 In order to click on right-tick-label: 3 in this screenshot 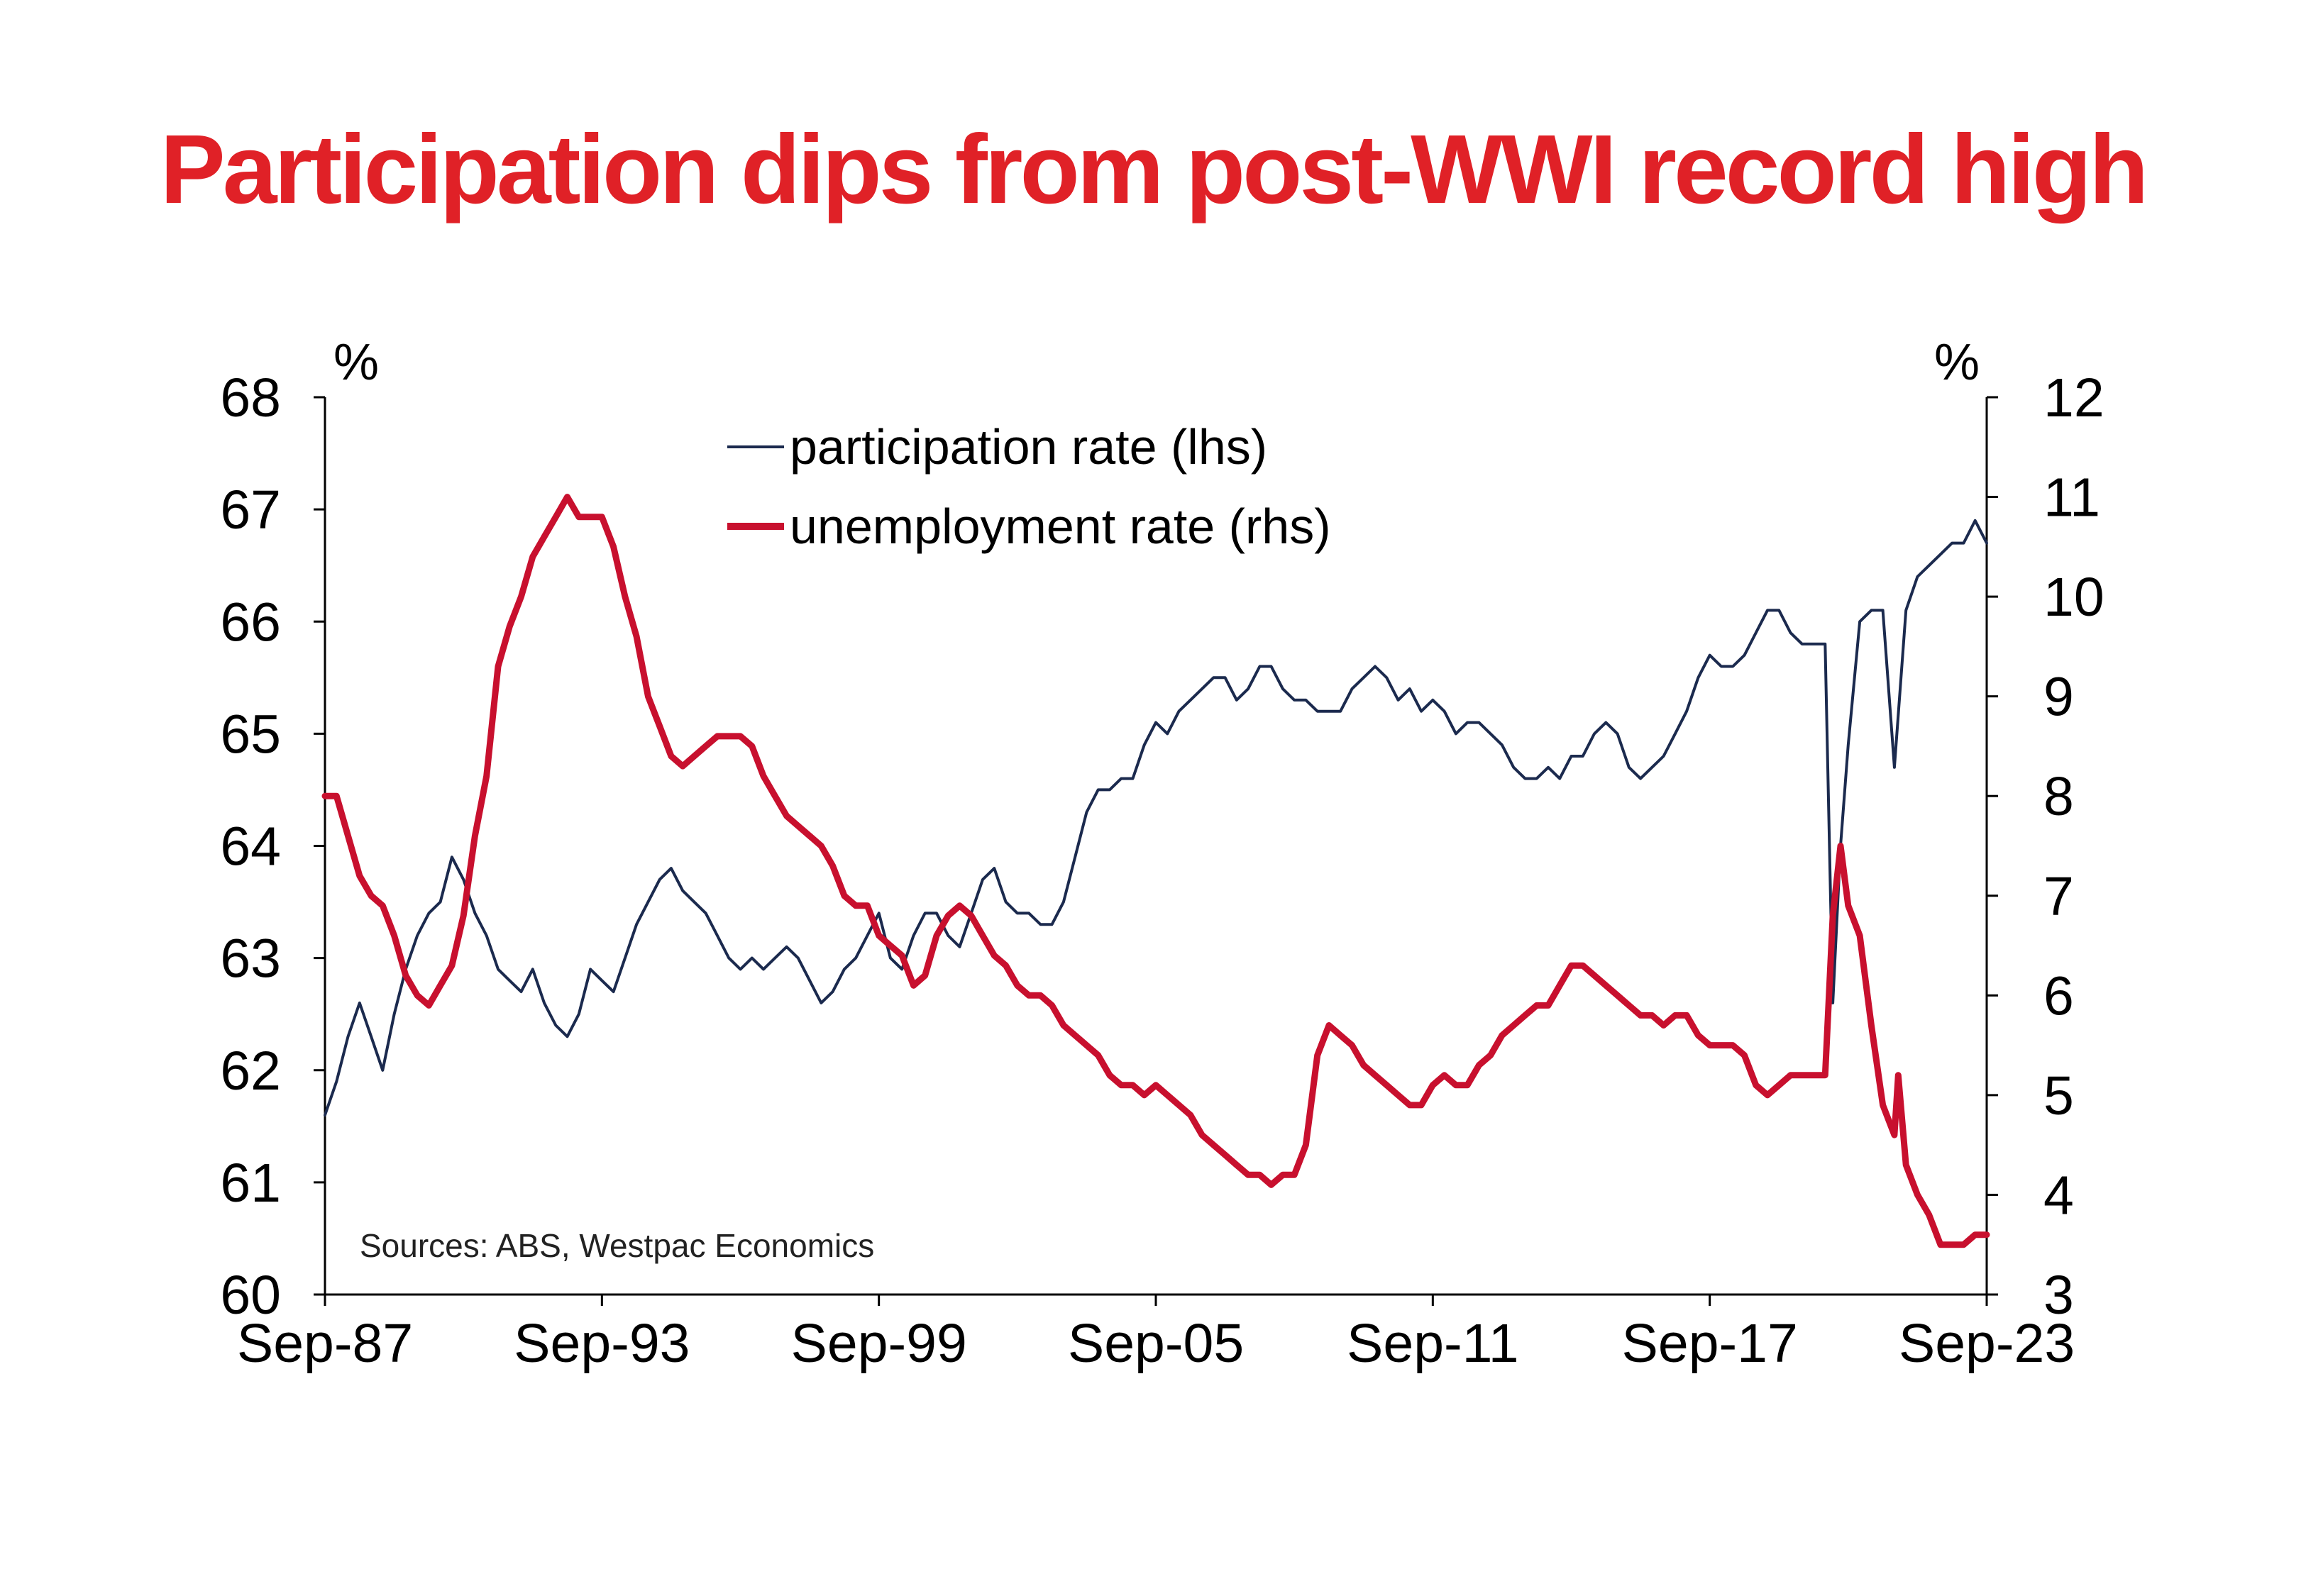, I will do `click(2058, 1295)`.